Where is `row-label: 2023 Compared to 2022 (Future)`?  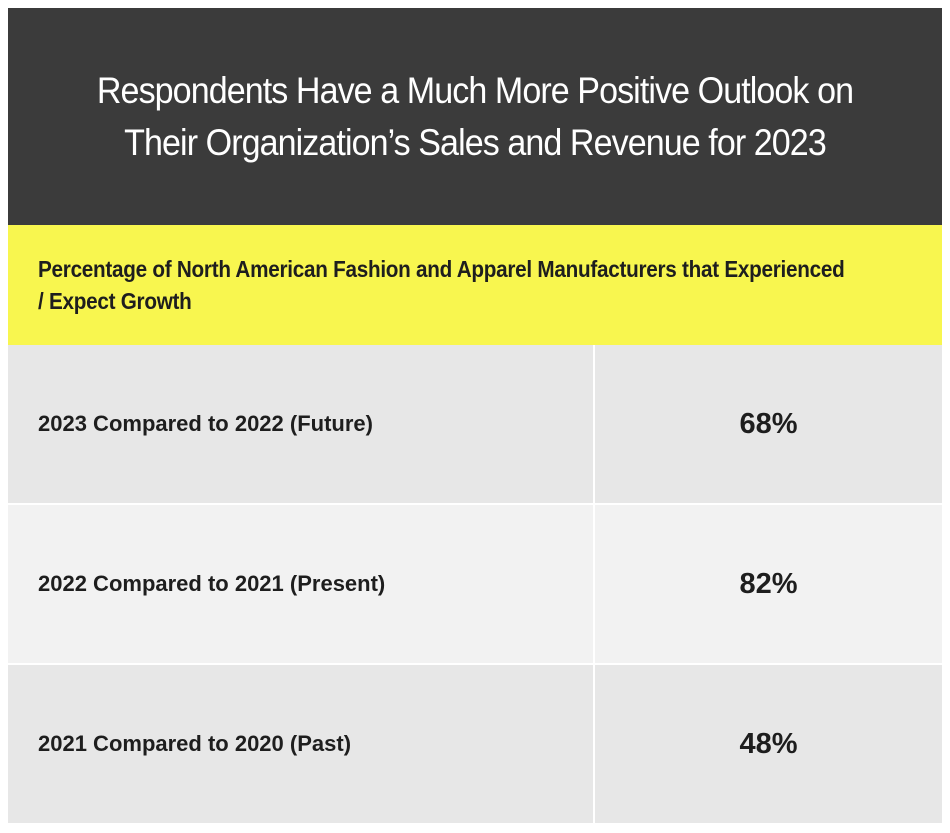
row-label: 2023 Compared to 2022 (Future) is located at coordinates (300, 424).